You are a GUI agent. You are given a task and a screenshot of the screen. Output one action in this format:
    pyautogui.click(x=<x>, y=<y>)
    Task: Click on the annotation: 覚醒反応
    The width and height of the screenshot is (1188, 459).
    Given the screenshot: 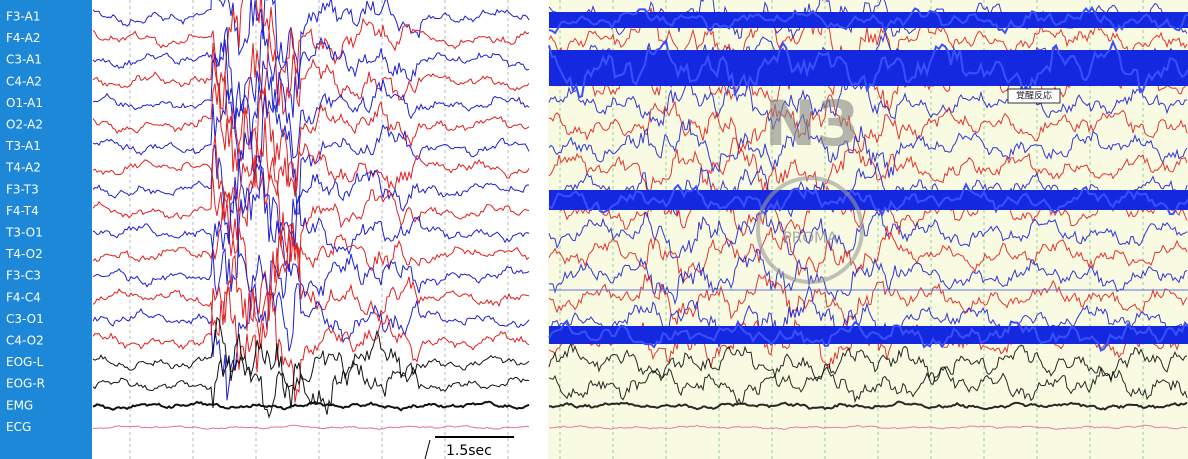 What is the action you would take?
    pyautogui.click(x=1034, y=96)
    